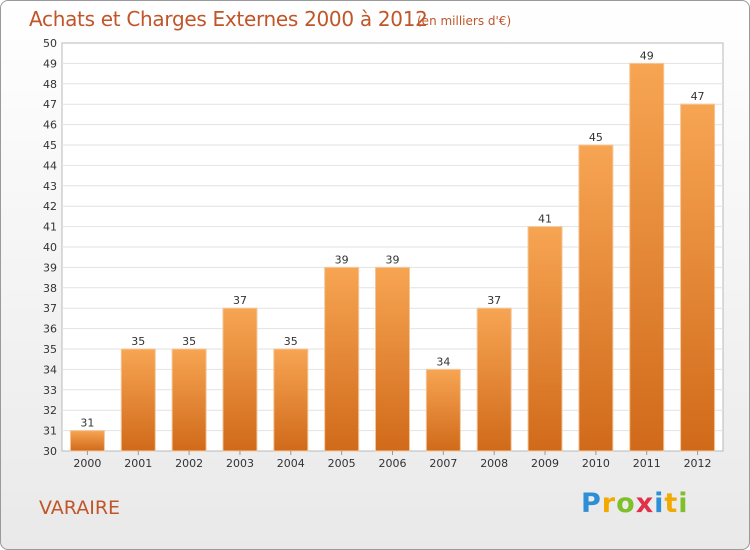 This screenshot has height=550, width=750. What do you see at coordinates (50, 145) in the screenshot?
I see `y-tick-label: 45` at bounding box center [50, 145].